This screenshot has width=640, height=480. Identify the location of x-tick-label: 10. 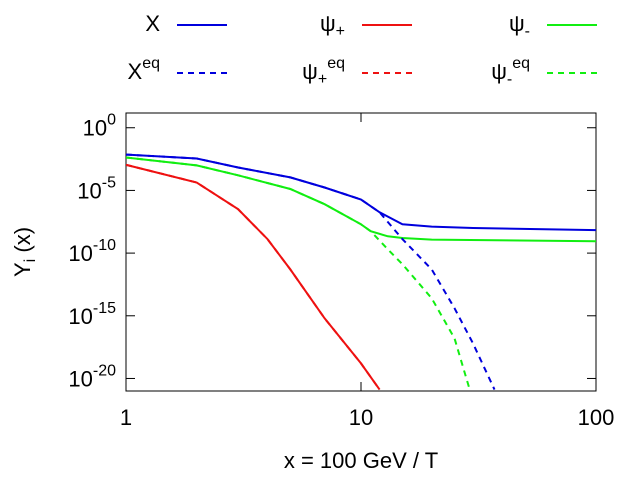
(361, 417).